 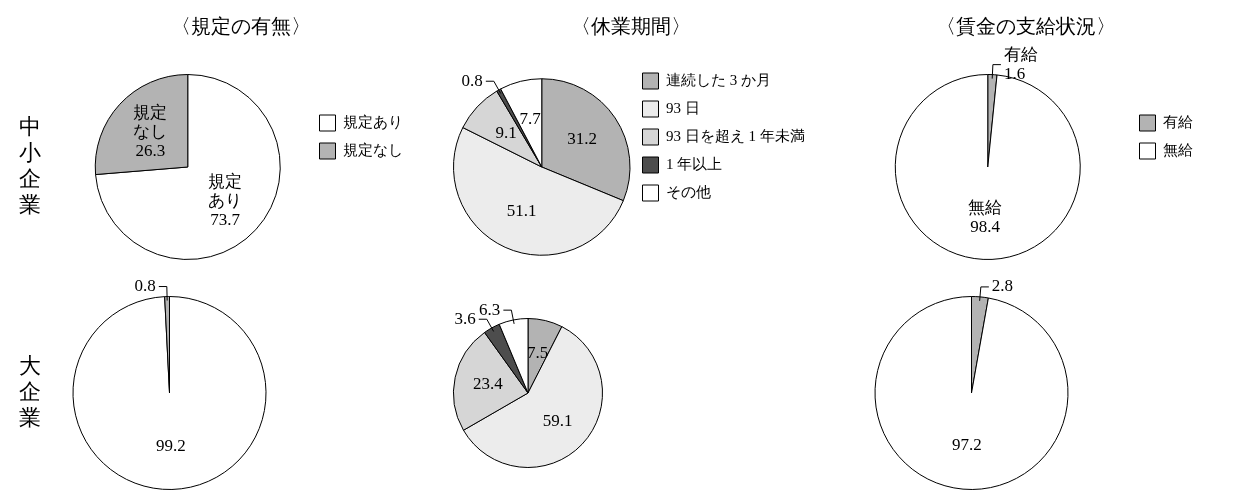 What do you see at coordinates (735, 135) in the screenshot?
I see `legend-label: 93 日を超え 1 年未満` at bounding box center [735, 135].